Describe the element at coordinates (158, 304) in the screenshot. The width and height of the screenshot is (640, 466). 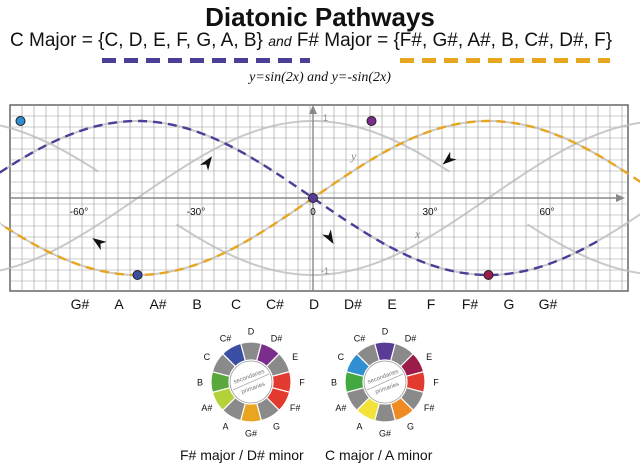
I see `note-label: A#` at that location.